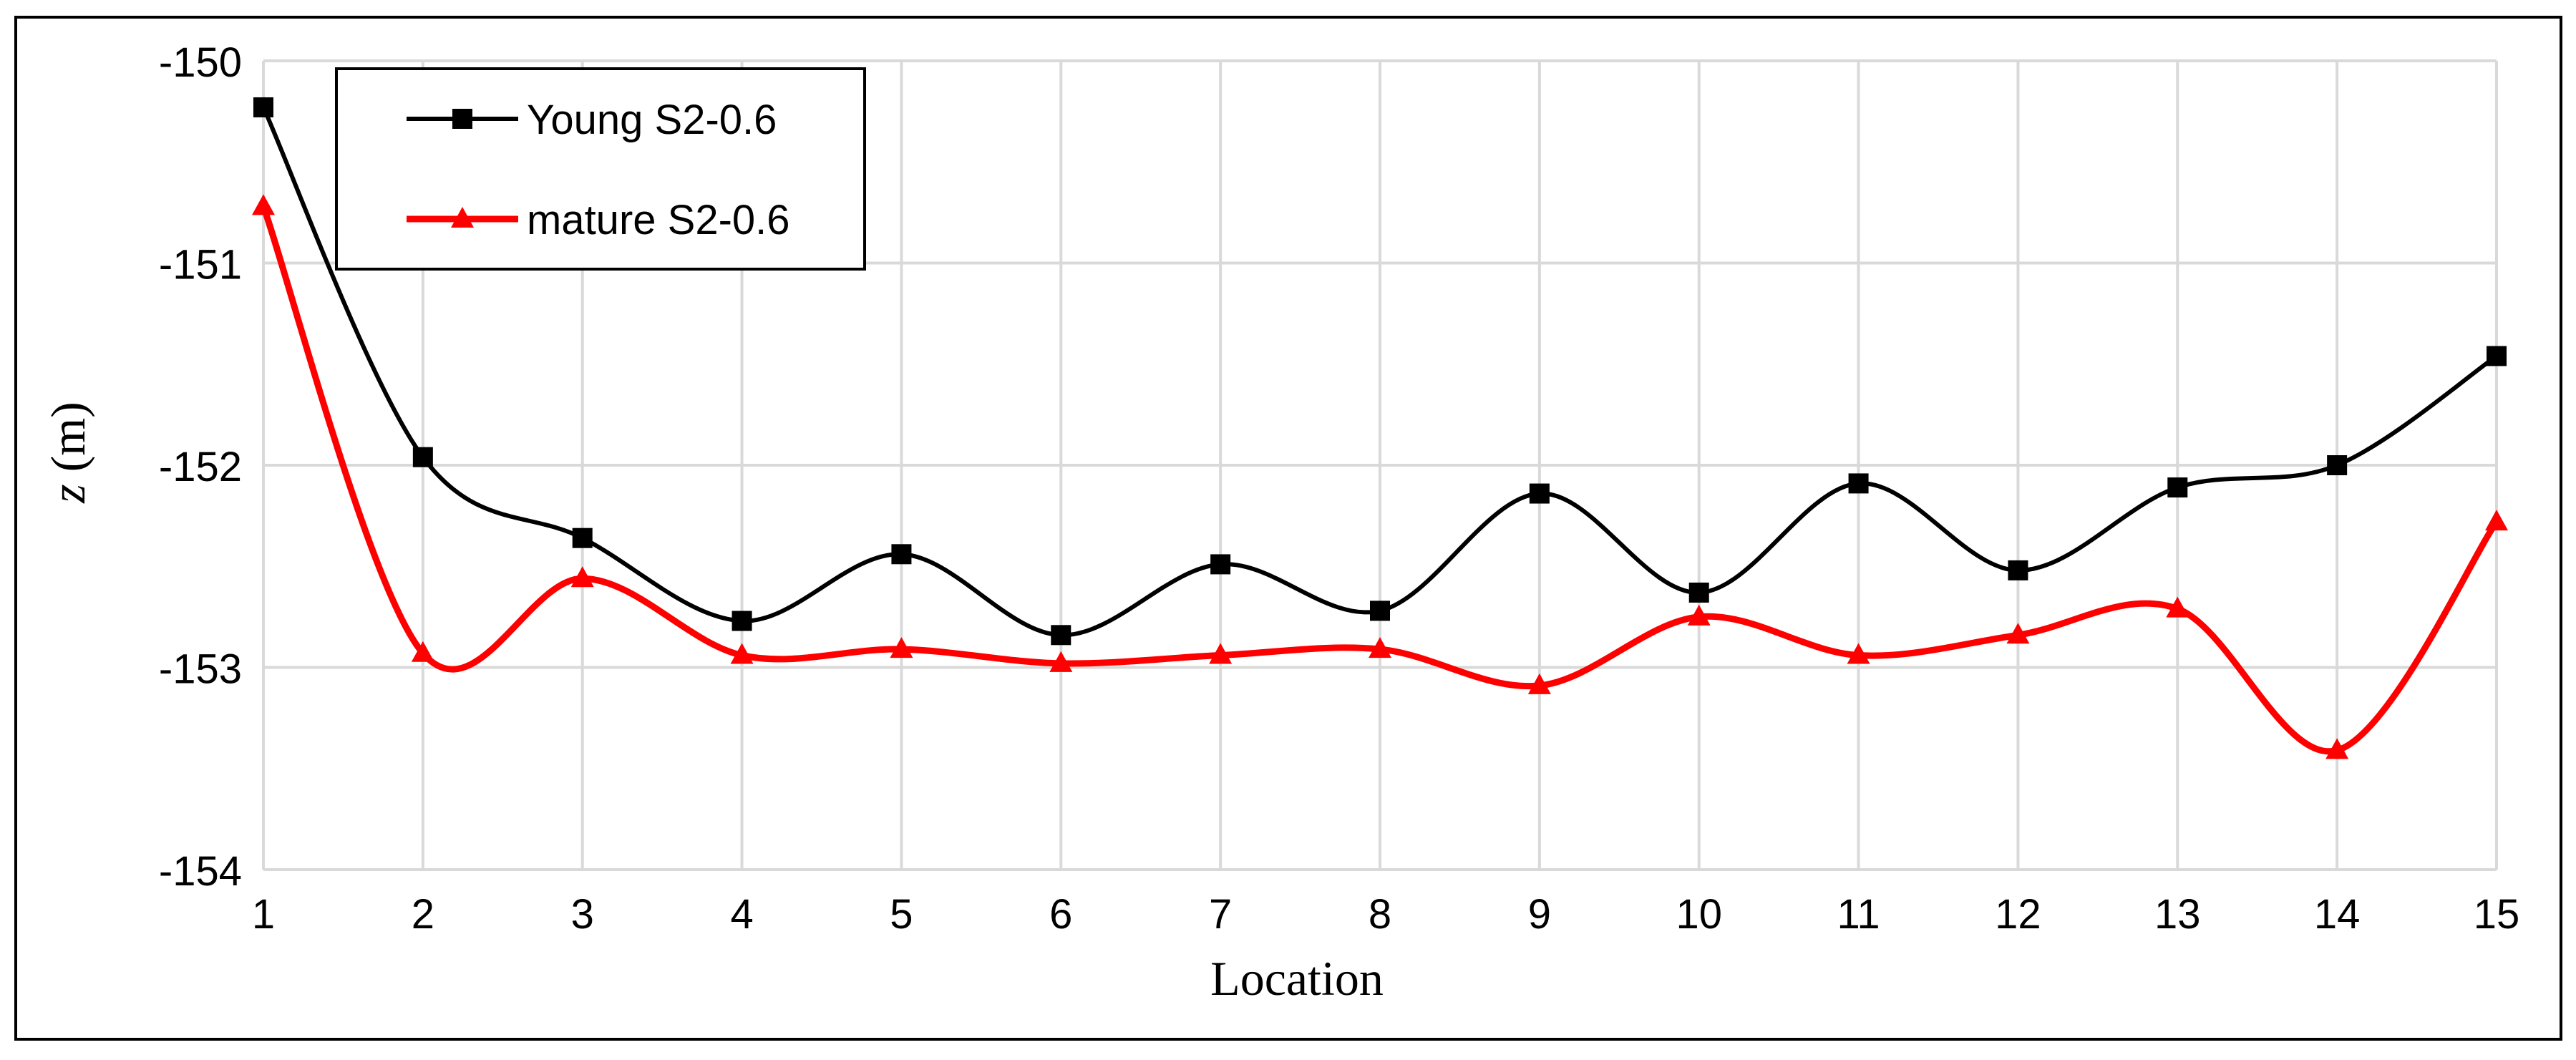  What do you see at coordinates (263, 914) in the screenshot?
I see `x-tick-label: 1` at bounding box center [263, 914].